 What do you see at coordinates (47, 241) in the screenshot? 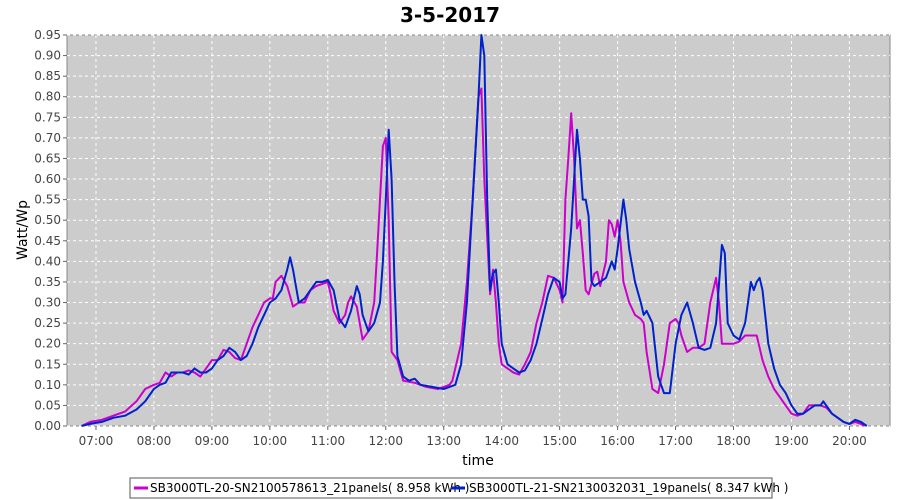
I see `y-tick-label: 0.45` at bounding box center [47, 241].